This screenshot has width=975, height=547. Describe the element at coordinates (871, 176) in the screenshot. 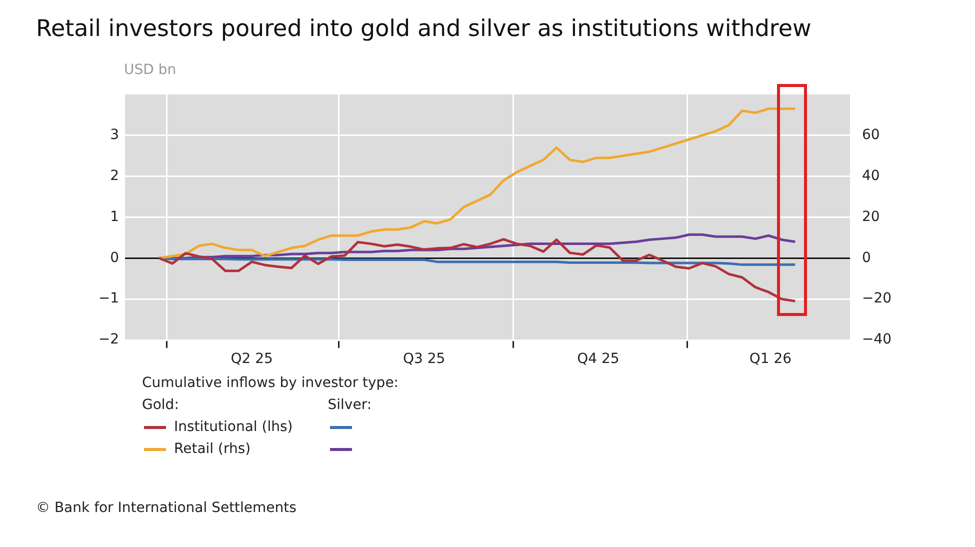

I see `y2-tick-label: 40` at that location.